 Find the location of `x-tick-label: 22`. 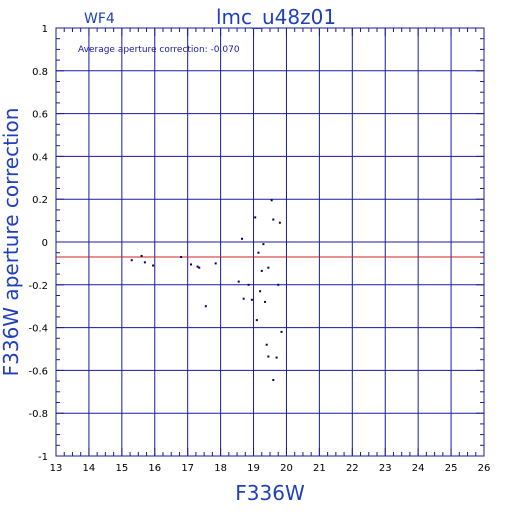

x-tick-label: 22 is located at coordinates (352, 468).